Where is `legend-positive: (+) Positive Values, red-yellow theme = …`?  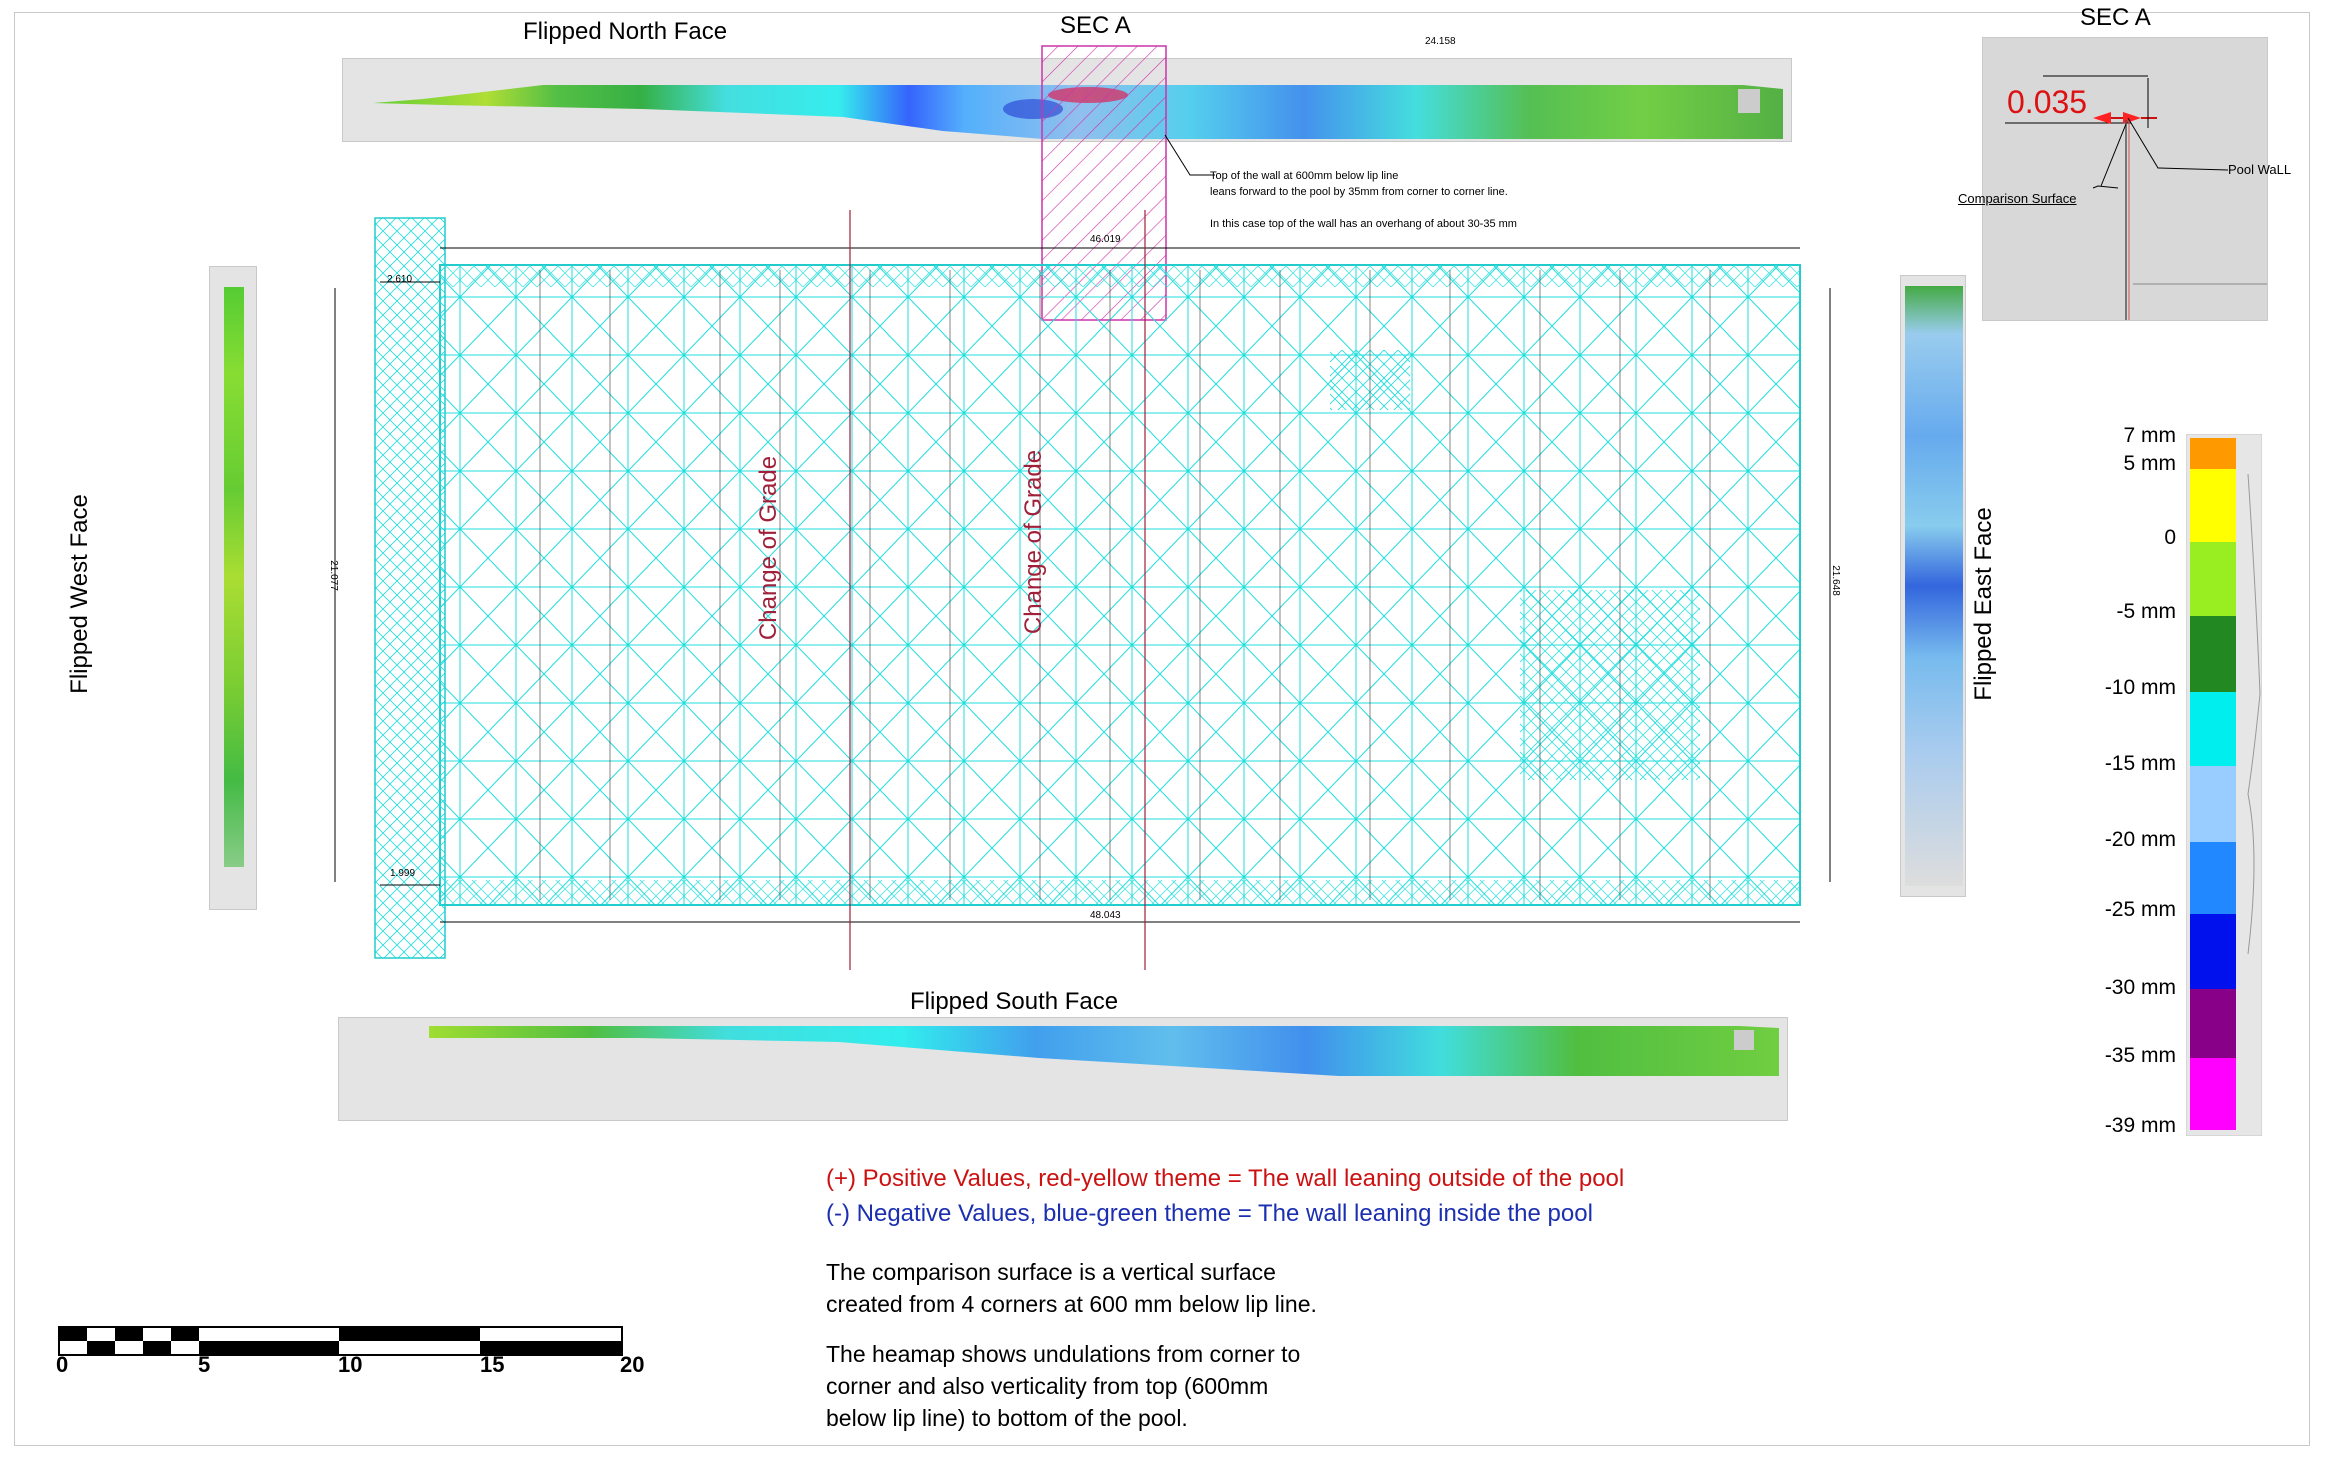 legend-positive: (+) Positive Values, red-yellow theme = … is located at coordinates (1225, 1178).